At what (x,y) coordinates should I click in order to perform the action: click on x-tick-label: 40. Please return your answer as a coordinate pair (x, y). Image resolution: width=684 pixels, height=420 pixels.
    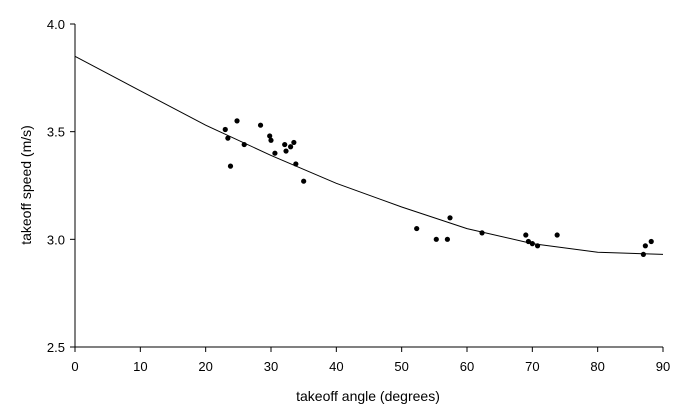
    Looking at the image, I should click on (336, 366).